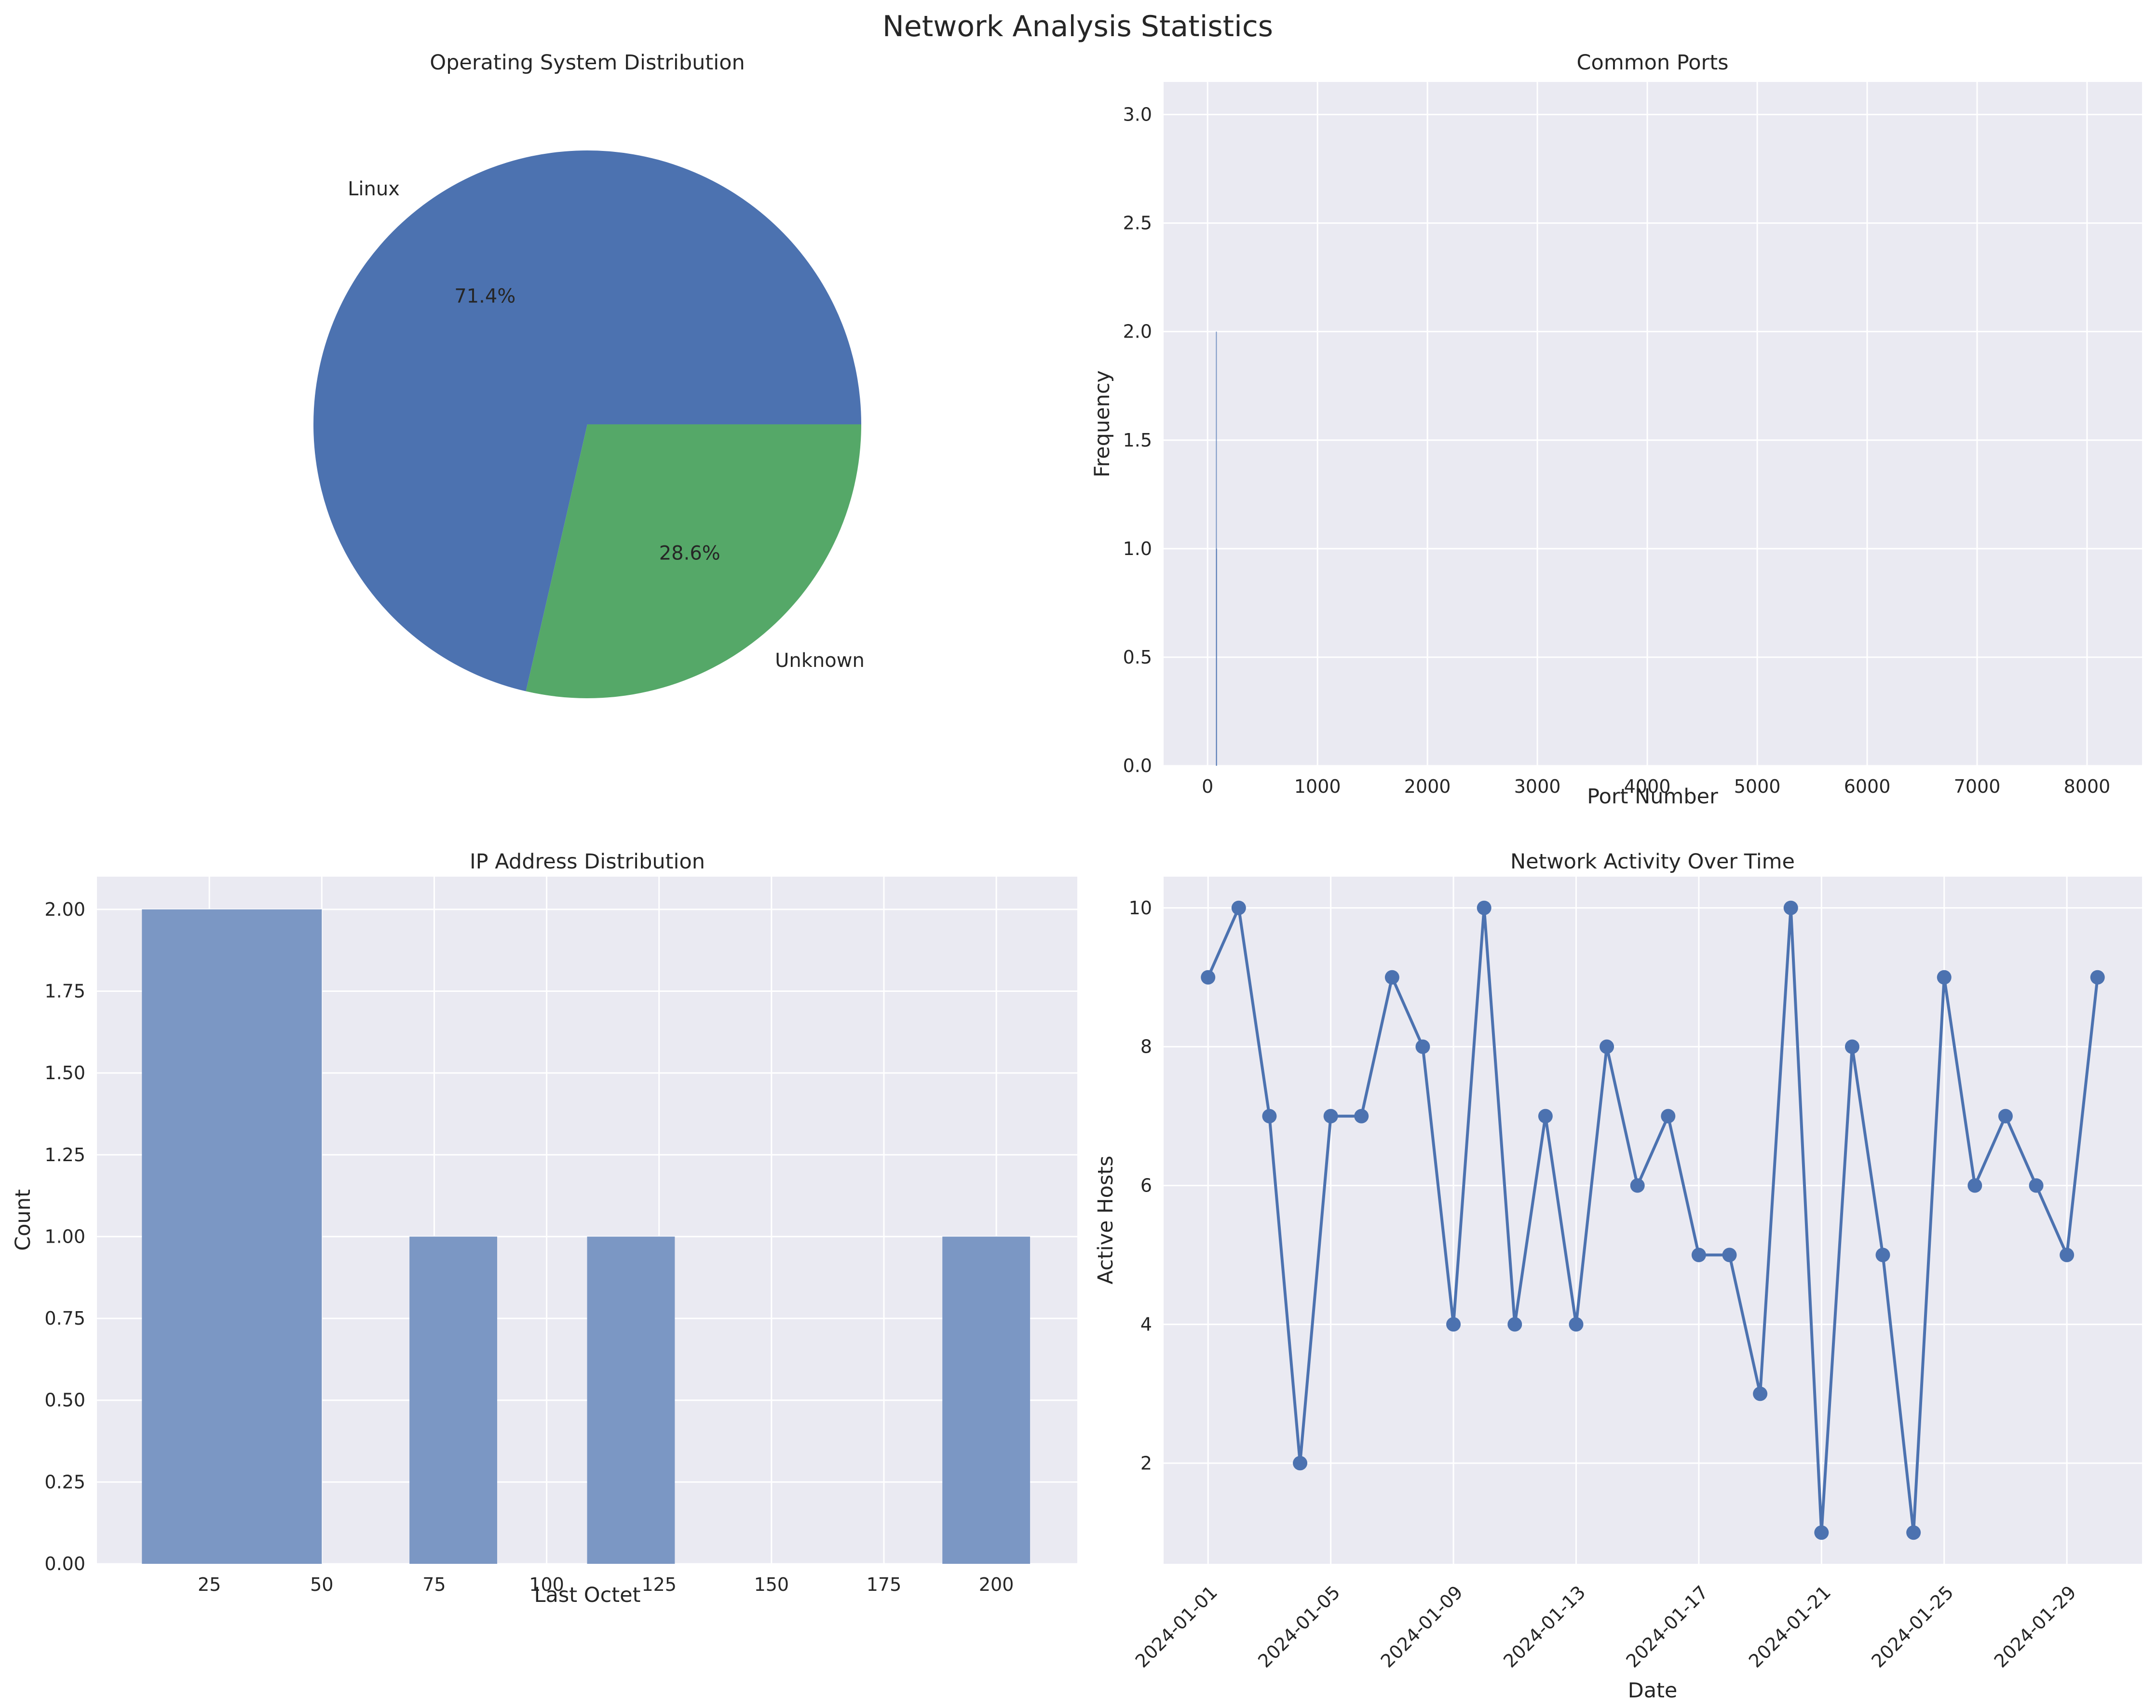 This screenshot has height=1708, width=2156. Describe the element at coordinates (820, 661) in the screenshot. I see `pie-label-unknown: Unknown` at that location.